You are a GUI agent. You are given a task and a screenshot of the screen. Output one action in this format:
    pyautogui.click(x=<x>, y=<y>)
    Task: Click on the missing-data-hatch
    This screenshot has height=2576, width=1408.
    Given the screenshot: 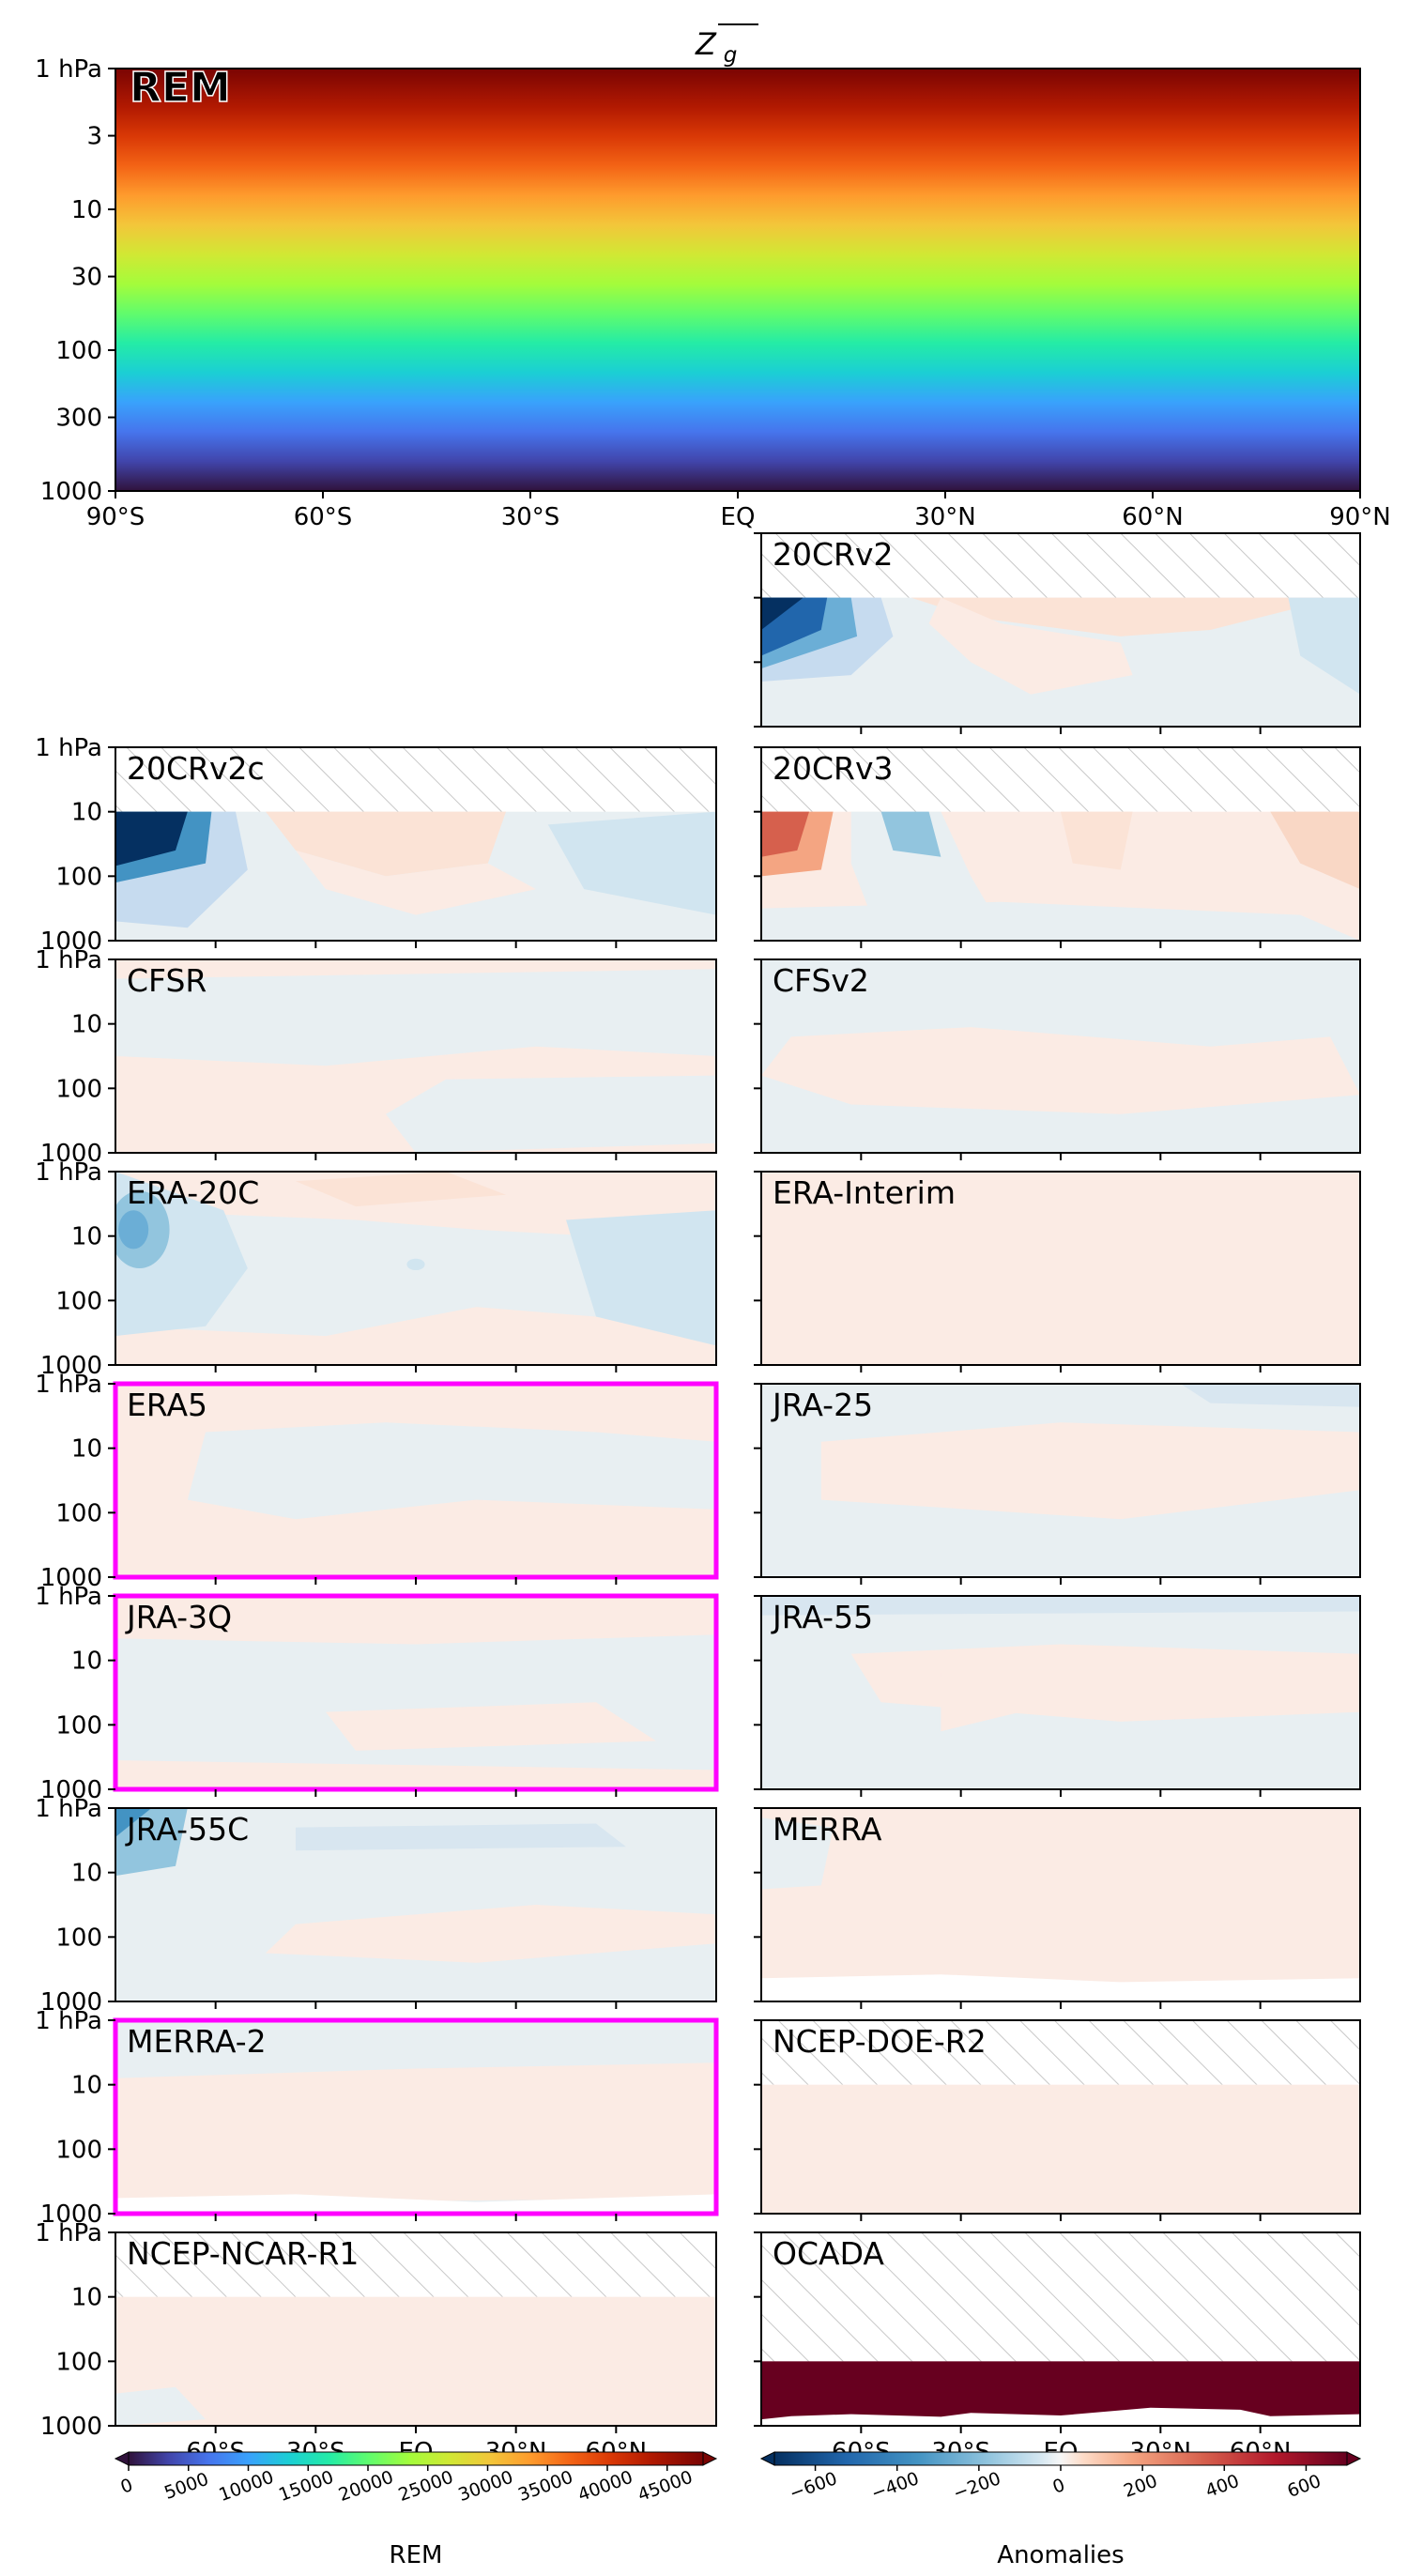 What is the action you would take?
    pyautogui.click(x=1061, y=566)
    